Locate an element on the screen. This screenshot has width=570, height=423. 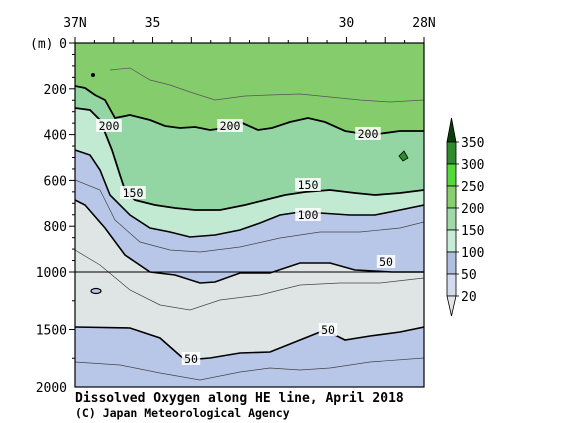
contour-band-50-100-lower is located at coordinates (249, 357).